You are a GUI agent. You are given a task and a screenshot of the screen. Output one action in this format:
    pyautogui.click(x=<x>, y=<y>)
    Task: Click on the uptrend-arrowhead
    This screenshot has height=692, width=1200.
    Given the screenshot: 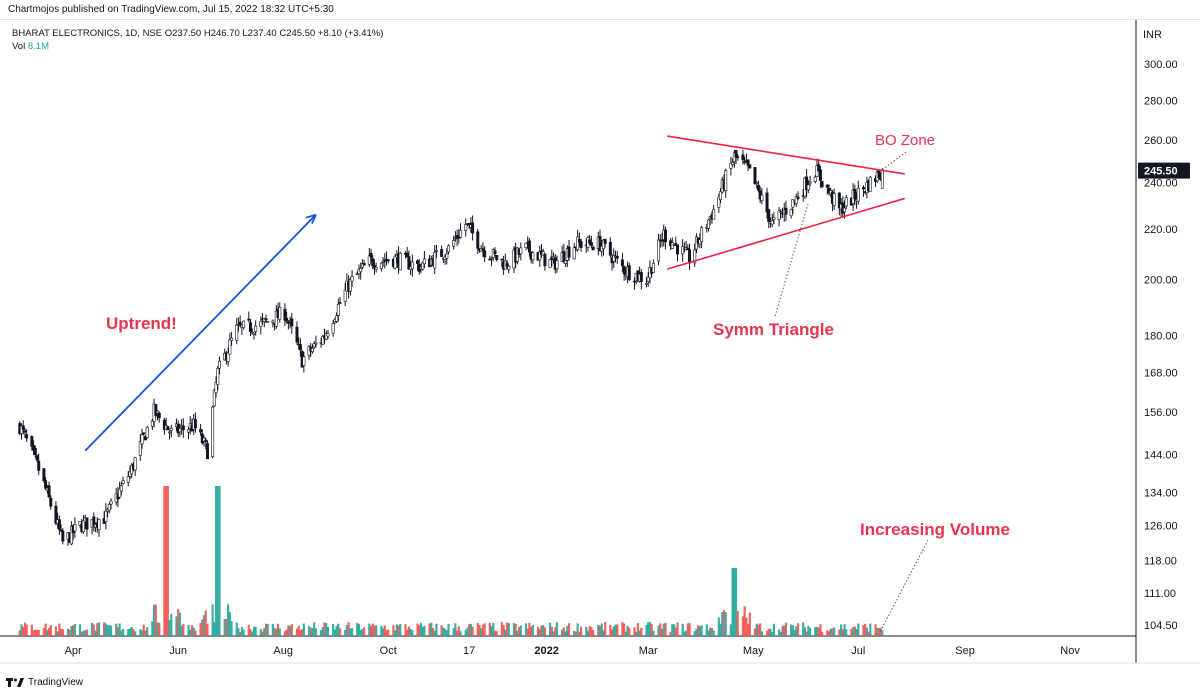 What is the action you would take?
    pyautogui.click(x=311, y=219)
    